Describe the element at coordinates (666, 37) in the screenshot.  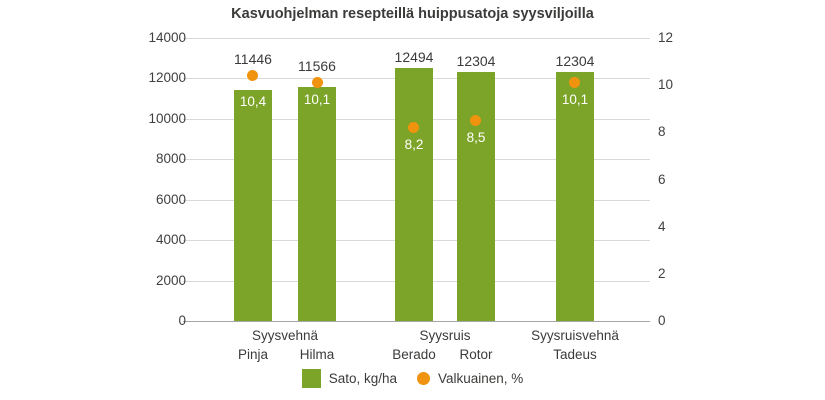
I see `right-axis-tick: 12` at that location.